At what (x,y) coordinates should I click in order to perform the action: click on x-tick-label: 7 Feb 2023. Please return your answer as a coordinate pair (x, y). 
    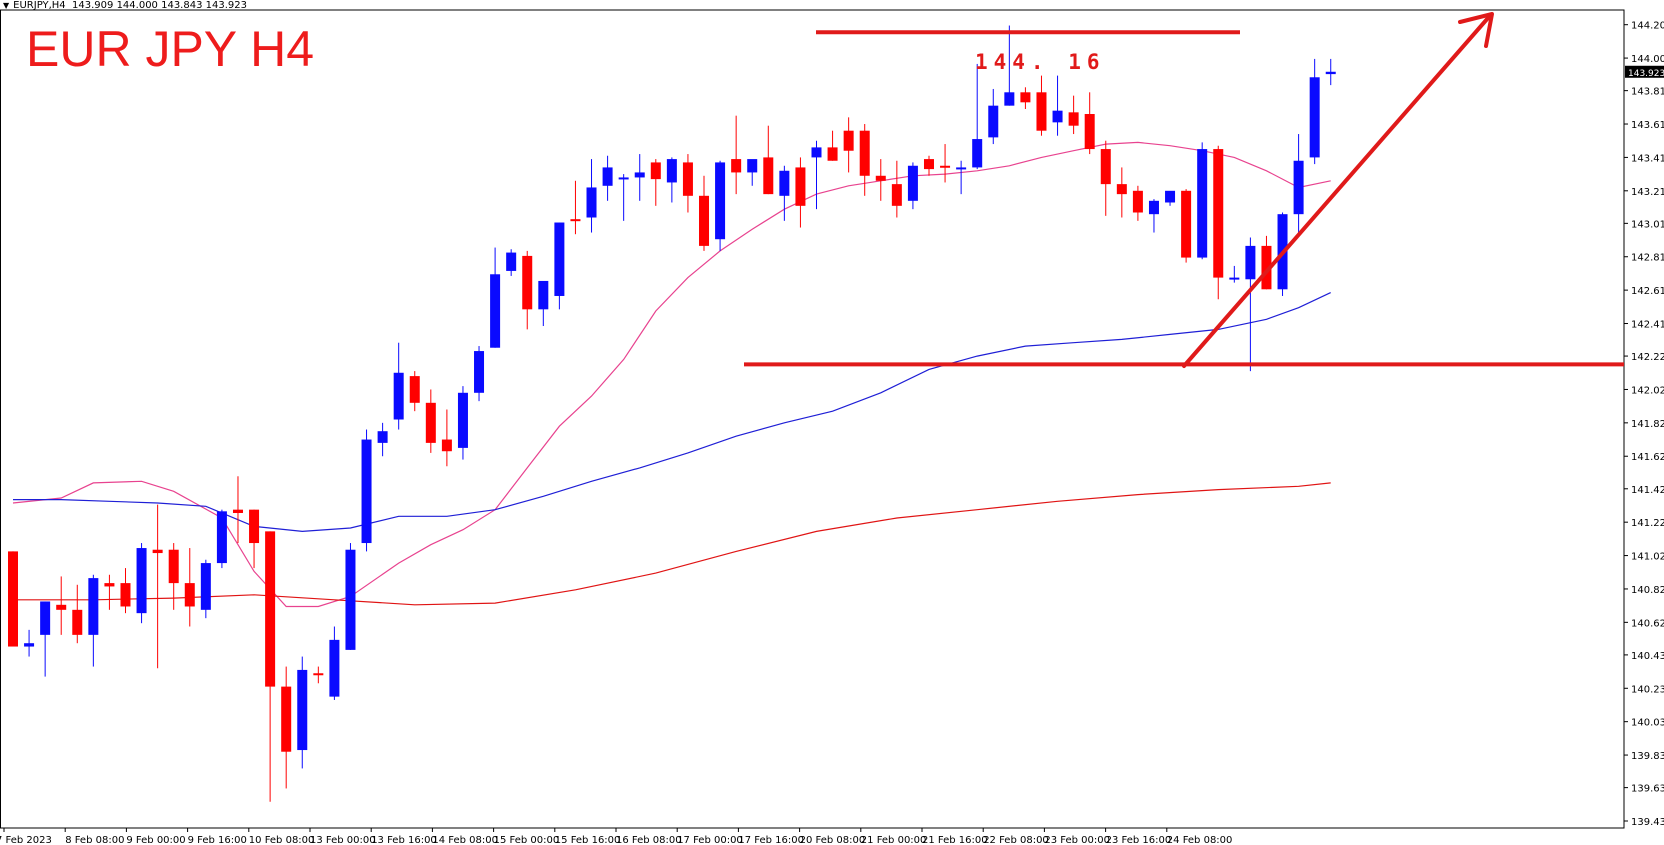
    Looking at the image, I should click on (26, 840).